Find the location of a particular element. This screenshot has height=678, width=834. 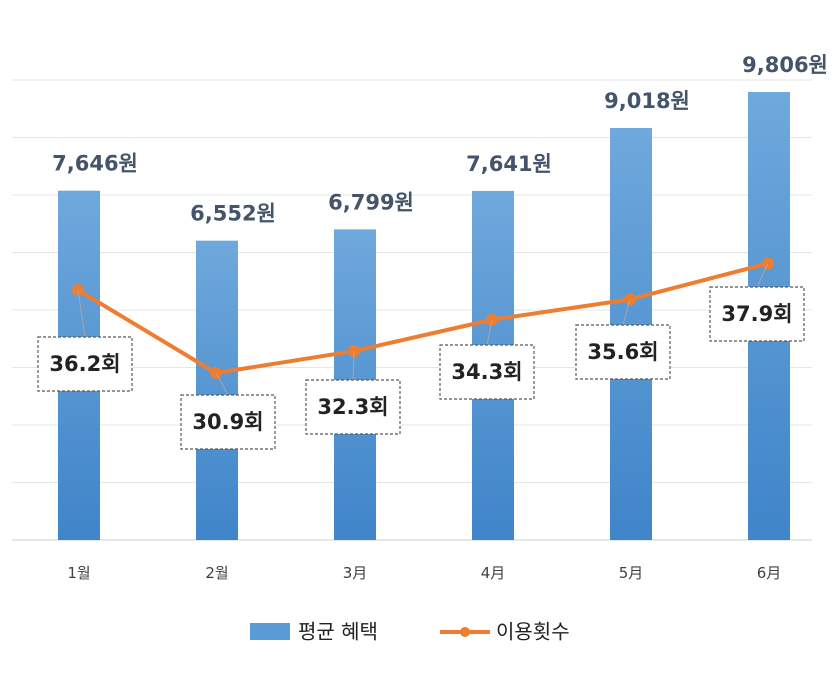

bar-value-label: 9,806원 is located at coordinates (785, 65).